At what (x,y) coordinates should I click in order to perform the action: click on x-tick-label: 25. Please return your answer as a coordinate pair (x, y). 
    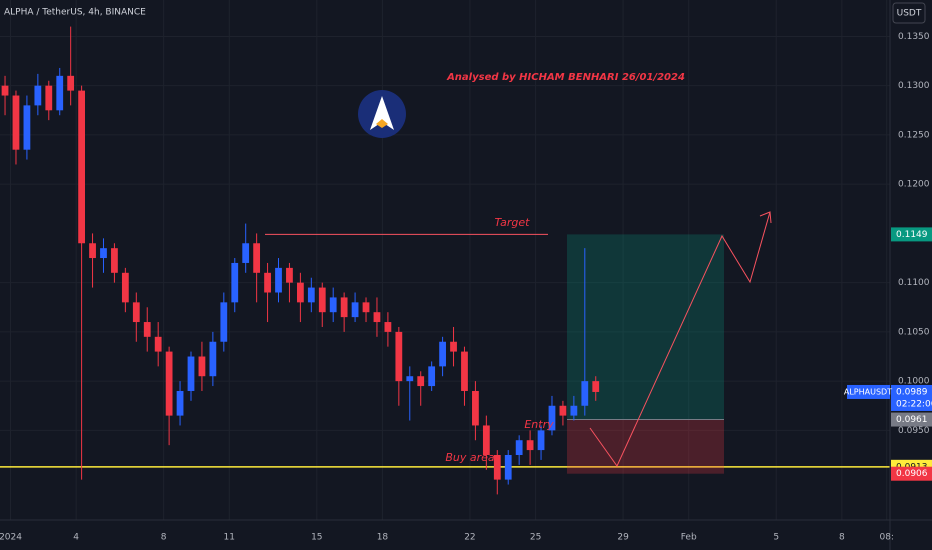
    Looking at the image, I should click on (535, 538).